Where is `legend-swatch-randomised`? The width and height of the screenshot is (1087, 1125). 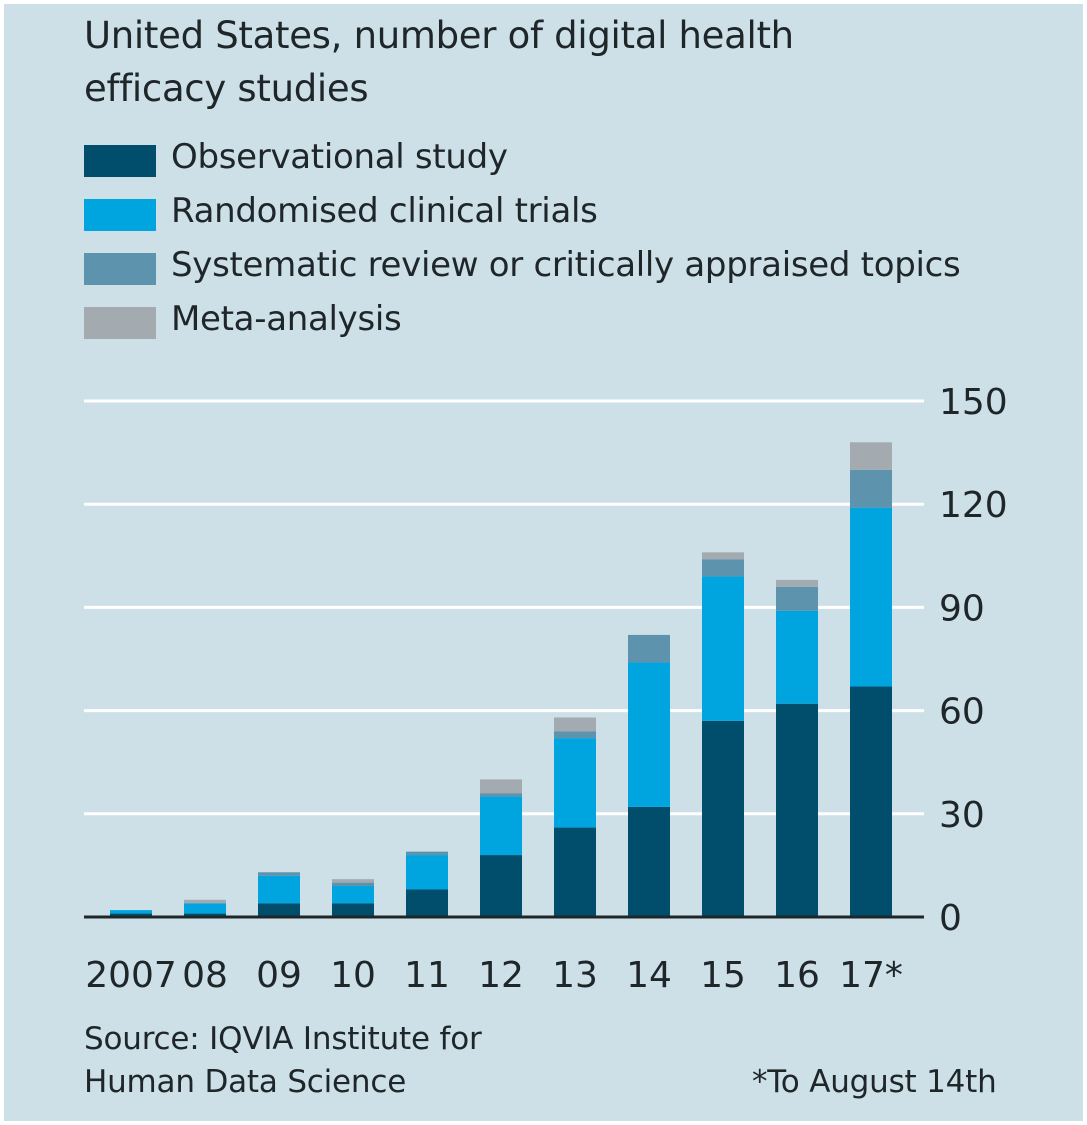
legend-swatch-randomised is located at coordinates (120, 215).